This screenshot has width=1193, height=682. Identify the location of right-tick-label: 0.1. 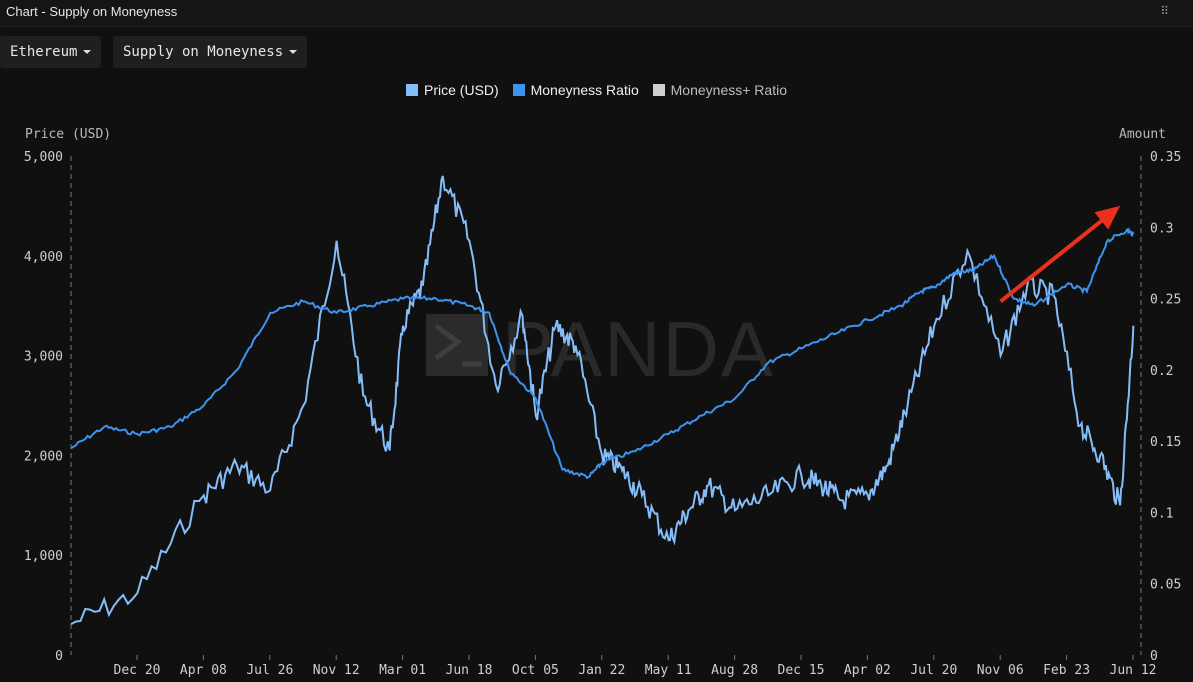
(1161, 513).